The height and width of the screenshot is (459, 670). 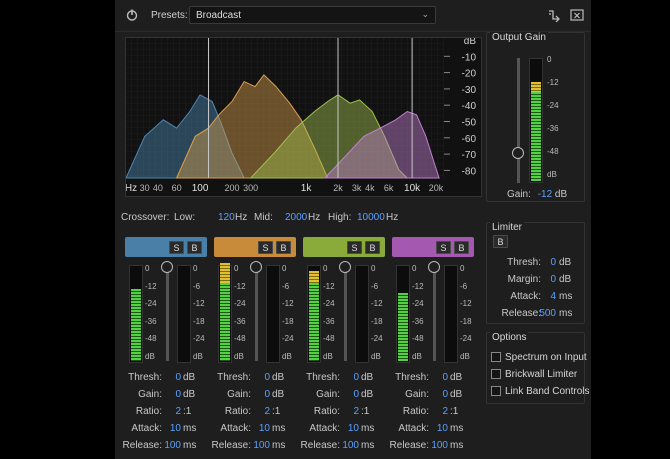 I want to click on crossover-mid-value: 2000, so click(x=296, y=217).